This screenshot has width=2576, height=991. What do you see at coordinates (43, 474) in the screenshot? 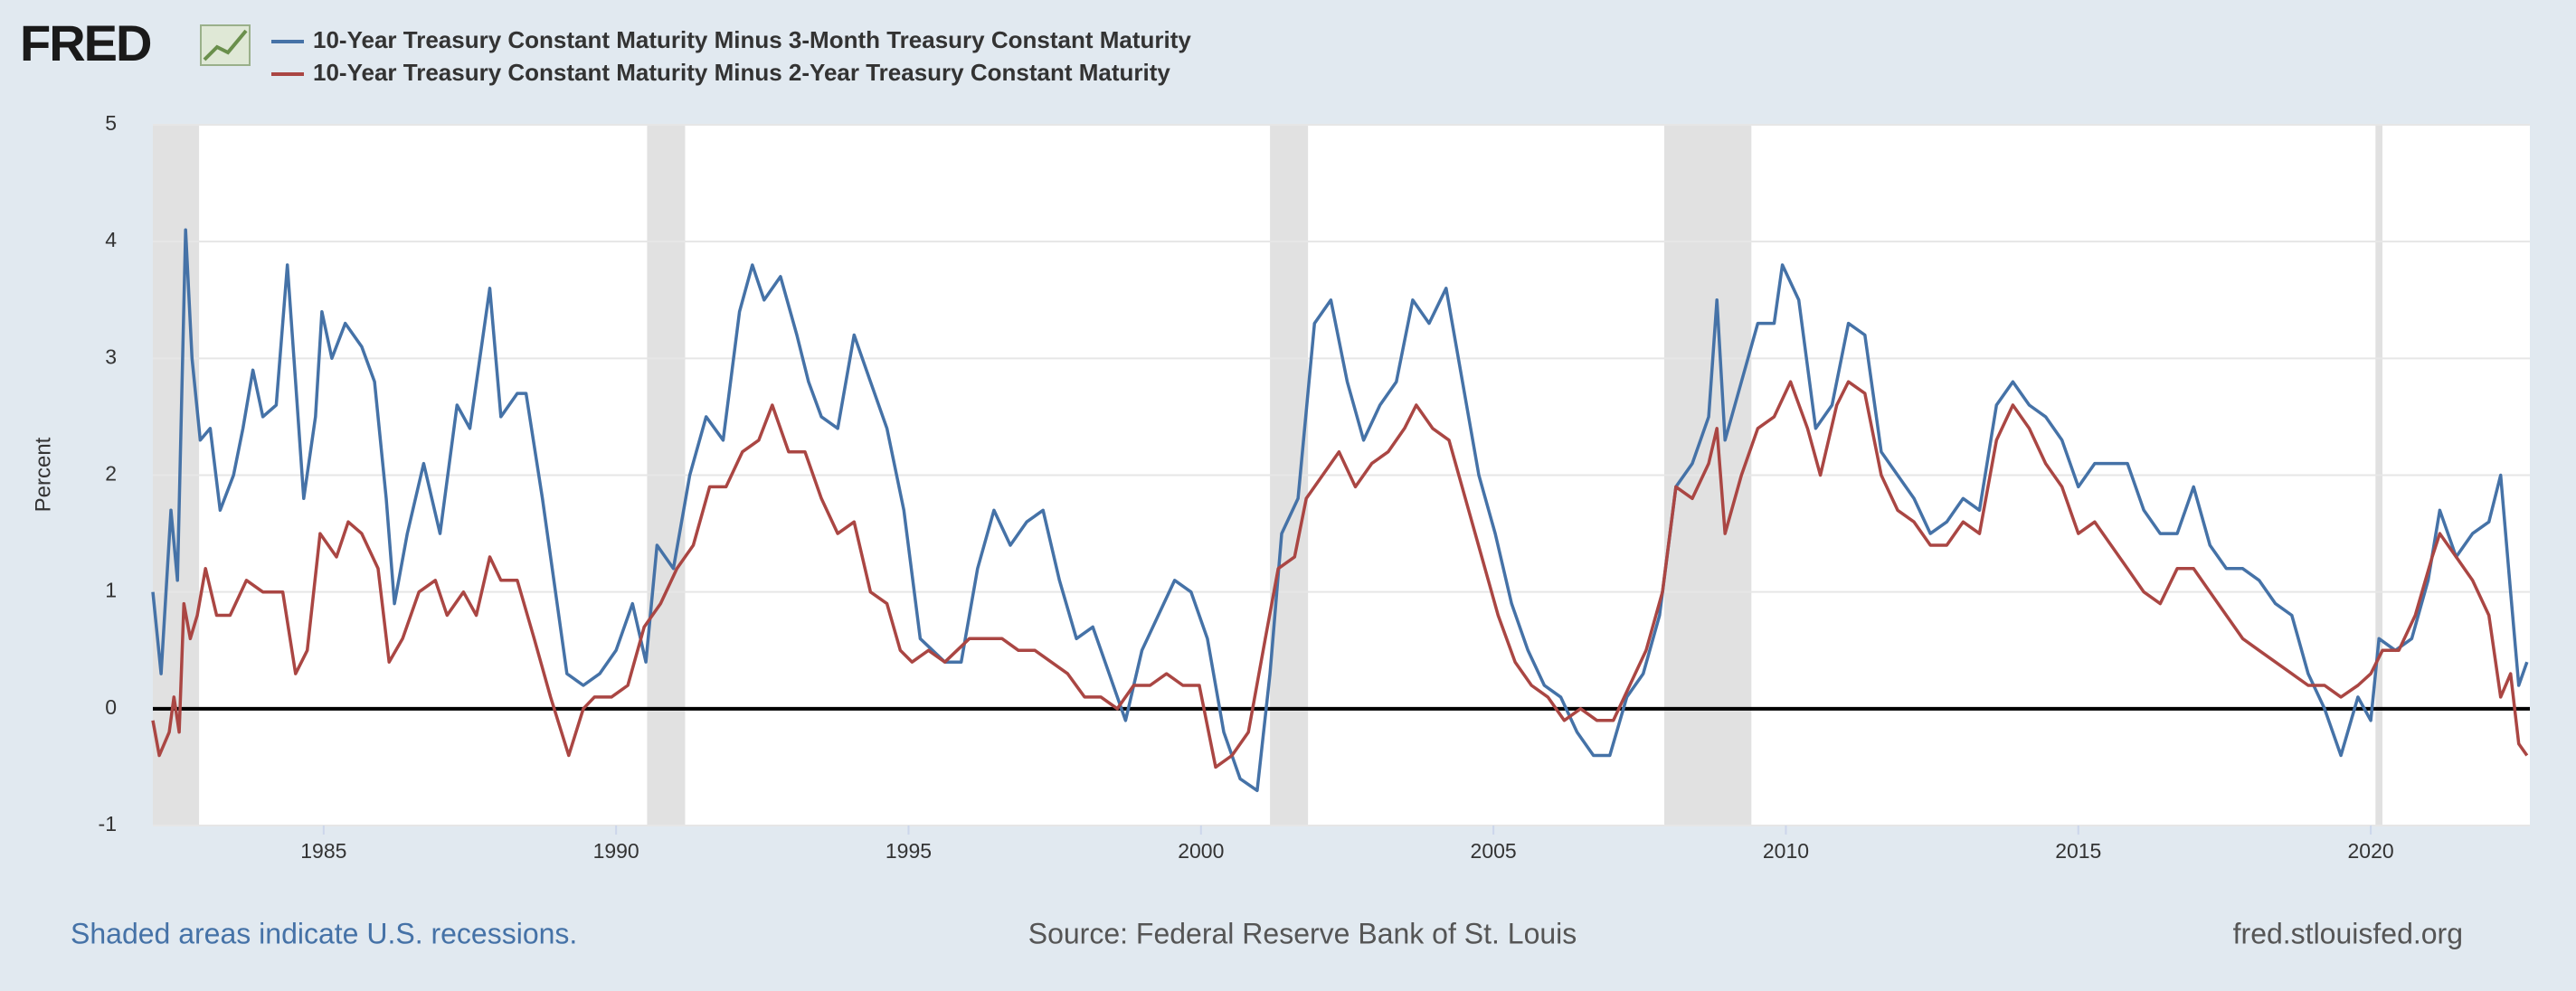
I see `y-axis-label: Percent` at bounding box center [43, 474].